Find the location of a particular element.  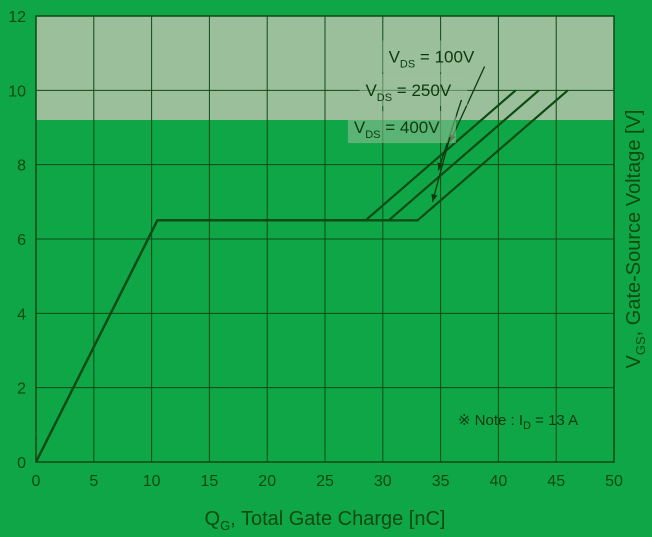

y-tick-label: 2 is located at coordinates (21, 389).